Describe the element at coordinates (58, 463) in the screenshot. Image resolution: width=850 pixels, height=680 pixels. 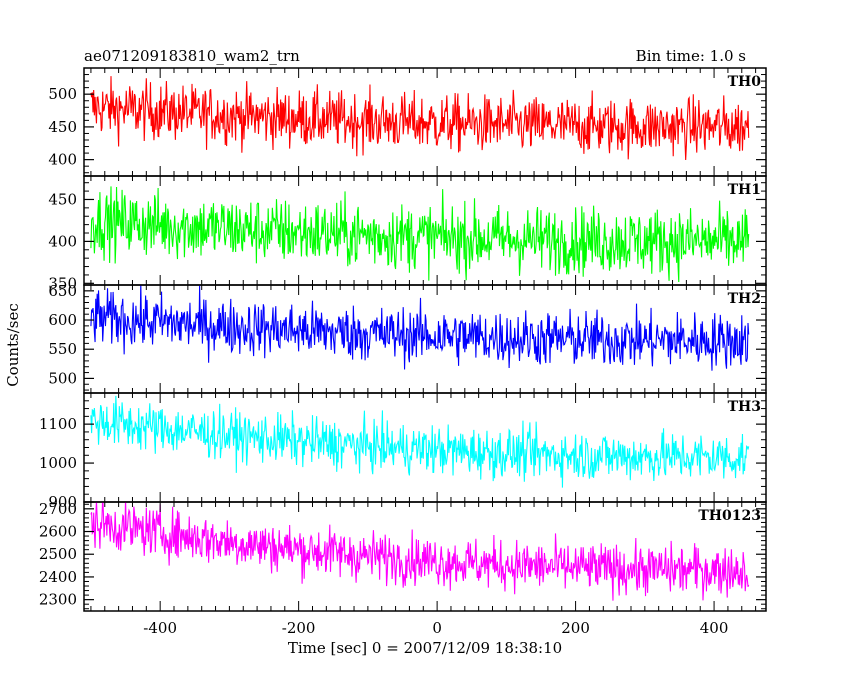
I see `y-tick-label: 1000` at that location.